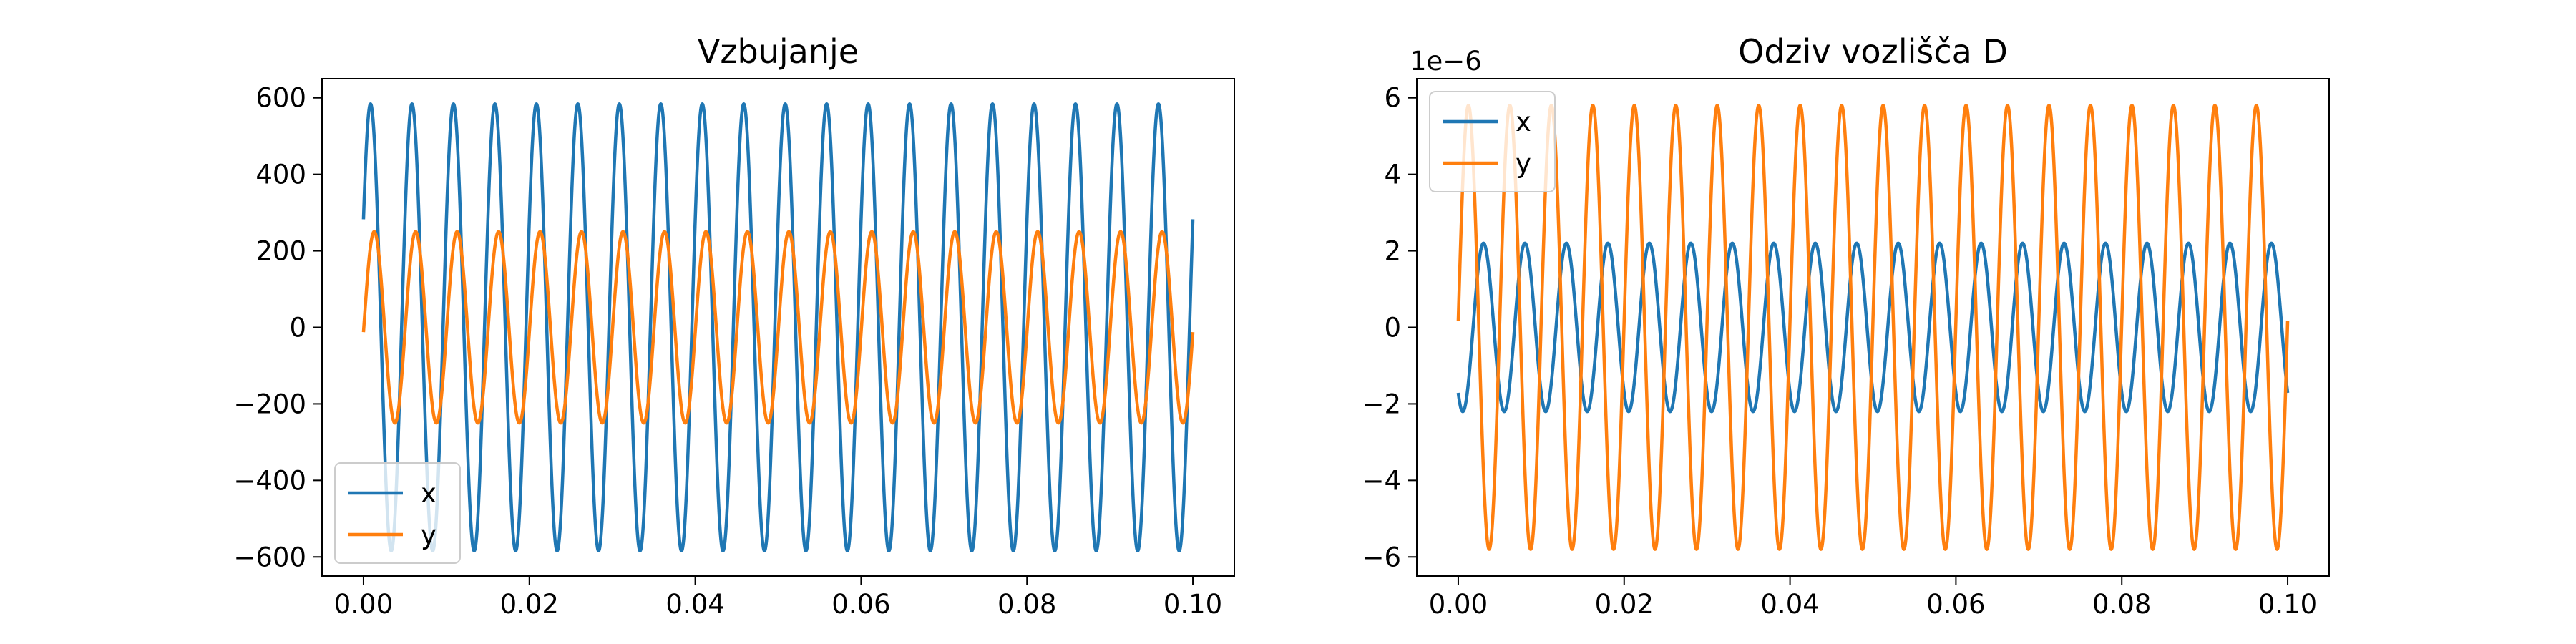 The height and width of the screenshot is (644, 2576). Describe the element at coordinates (280, 251) in the screenshot. I see `y-tick-label: 200` at that location.